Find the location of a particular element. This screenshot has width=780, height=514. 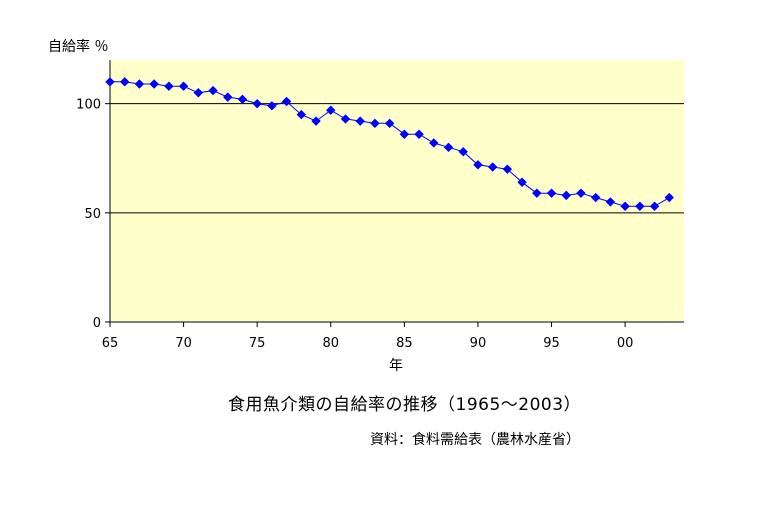

x-tick-label: 80 is located at coordinates (330, 343).